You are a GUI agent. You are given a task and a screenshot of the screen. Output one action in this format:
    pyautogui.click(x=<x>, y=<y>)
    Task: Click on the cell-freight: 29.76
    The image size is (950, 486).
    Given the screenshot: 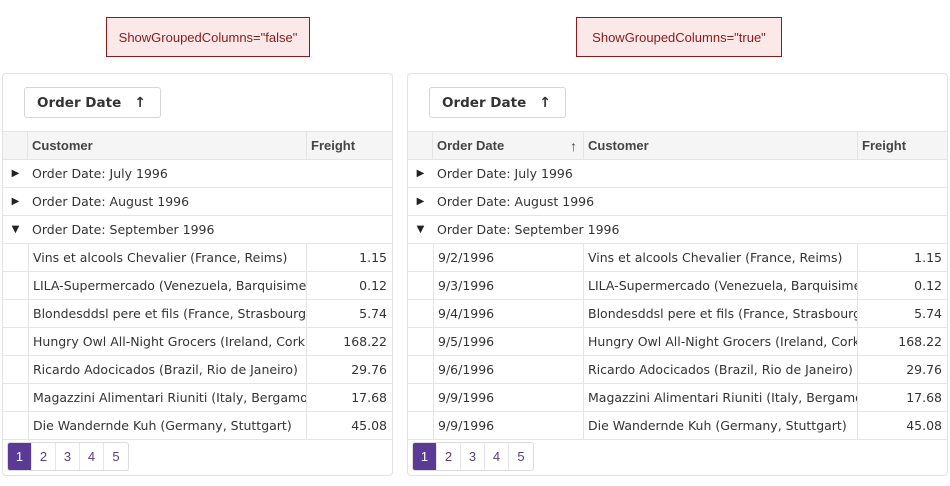 What is the action you would take?
    pyautogui.click(x=902, y=369)
    